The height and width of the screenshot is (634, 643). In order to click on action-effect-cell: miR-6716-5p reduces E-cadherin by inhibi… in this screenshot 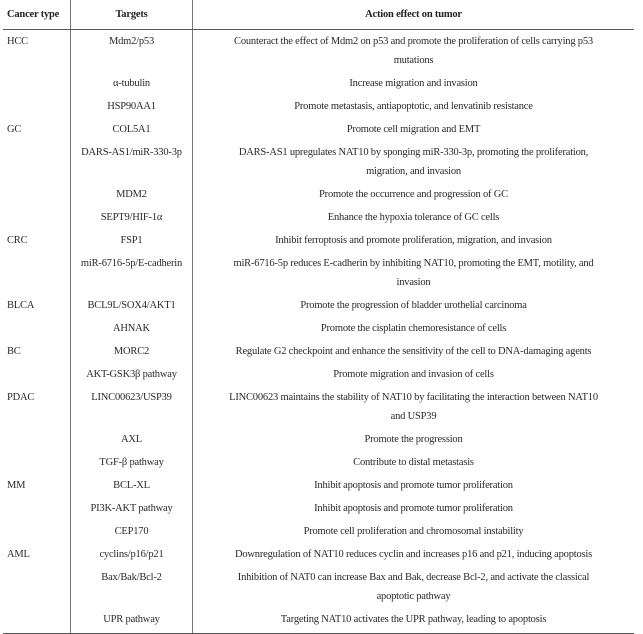, I will do `click(414, 273)`.